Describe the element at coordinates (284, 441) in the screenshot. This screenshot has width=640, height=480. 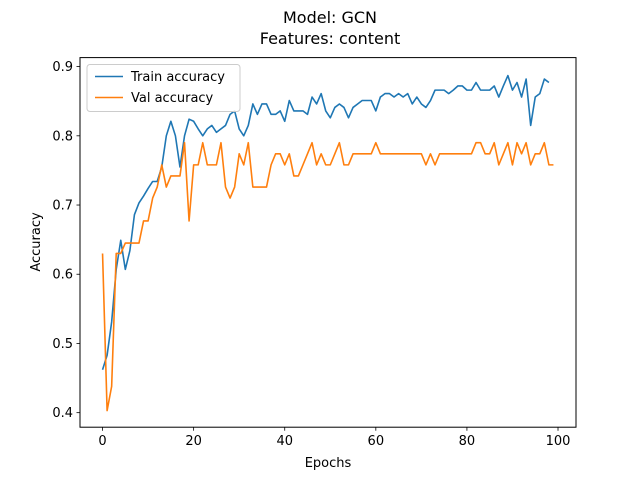
I see `x-tick-label: 40` at that location.